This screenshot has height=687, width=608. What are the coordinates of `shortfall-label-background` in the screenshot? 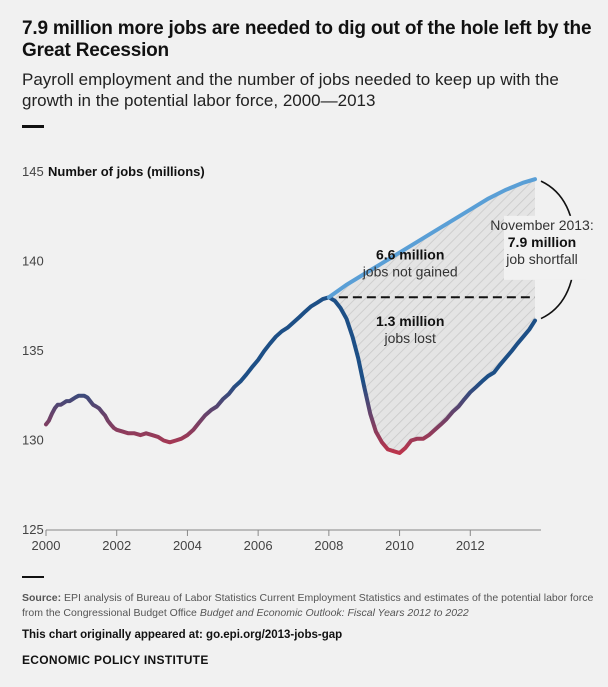 It's located at (545, 247).